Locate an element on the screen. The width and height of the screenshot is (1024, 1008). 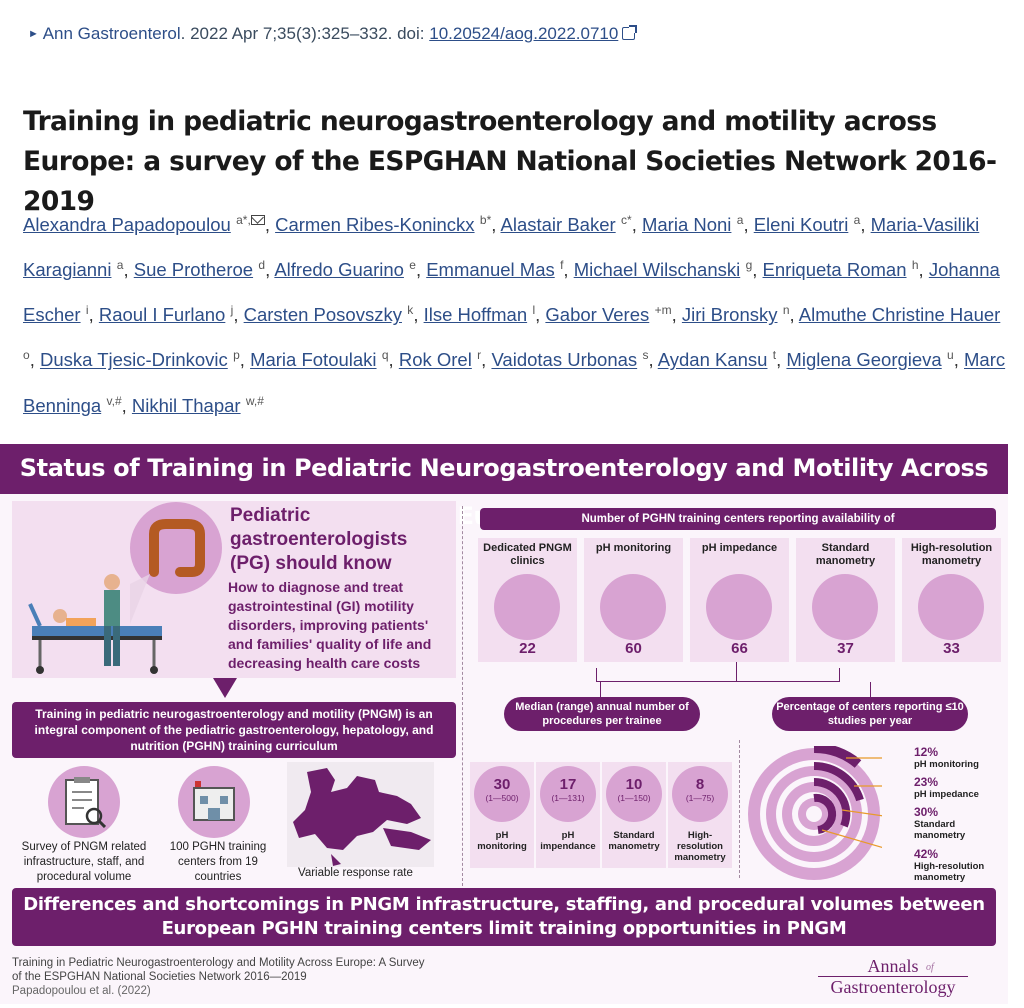
citation-details: . 2022 Apr 7;35(3):325–332. doi: is located at coordinates (305, 33).